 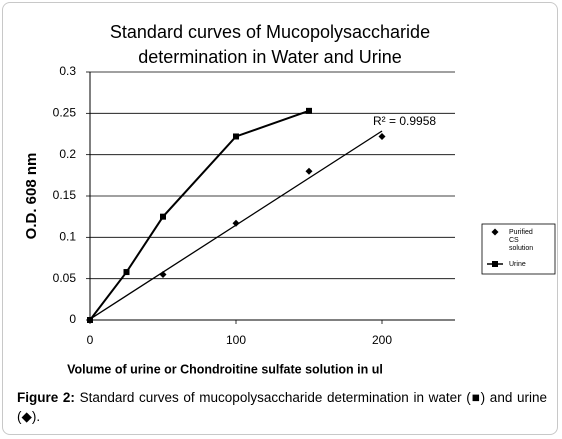 I want to click on y-tick-label: 0.1, so click(x=67, y=237).